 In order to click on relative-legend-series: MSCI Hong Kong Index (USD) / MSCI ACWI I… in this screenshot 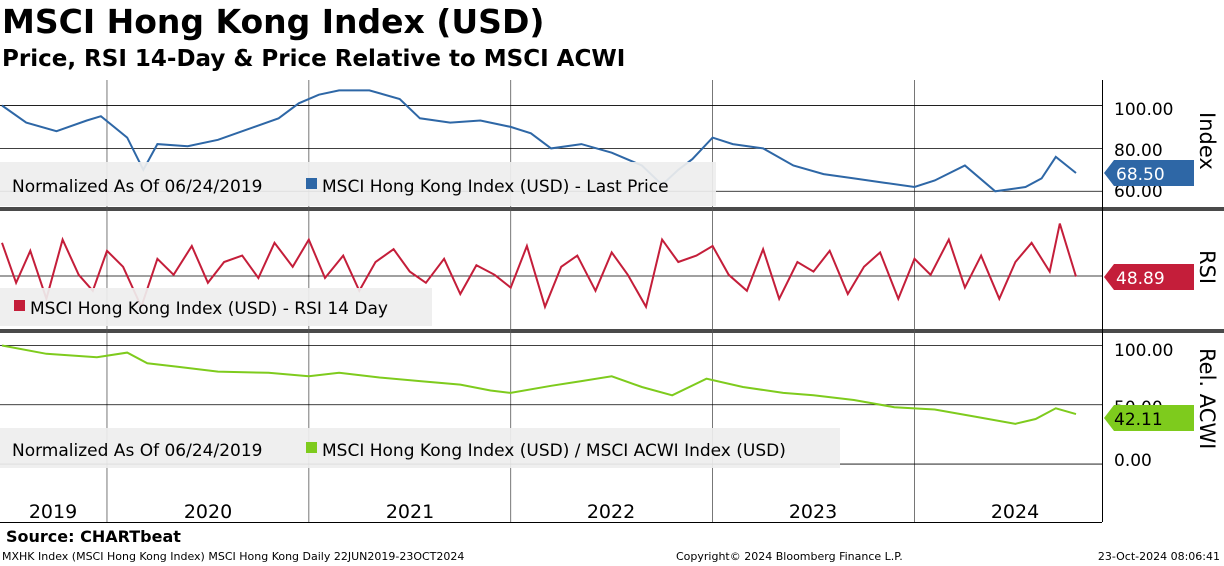, I will do `click(554, 451)`.